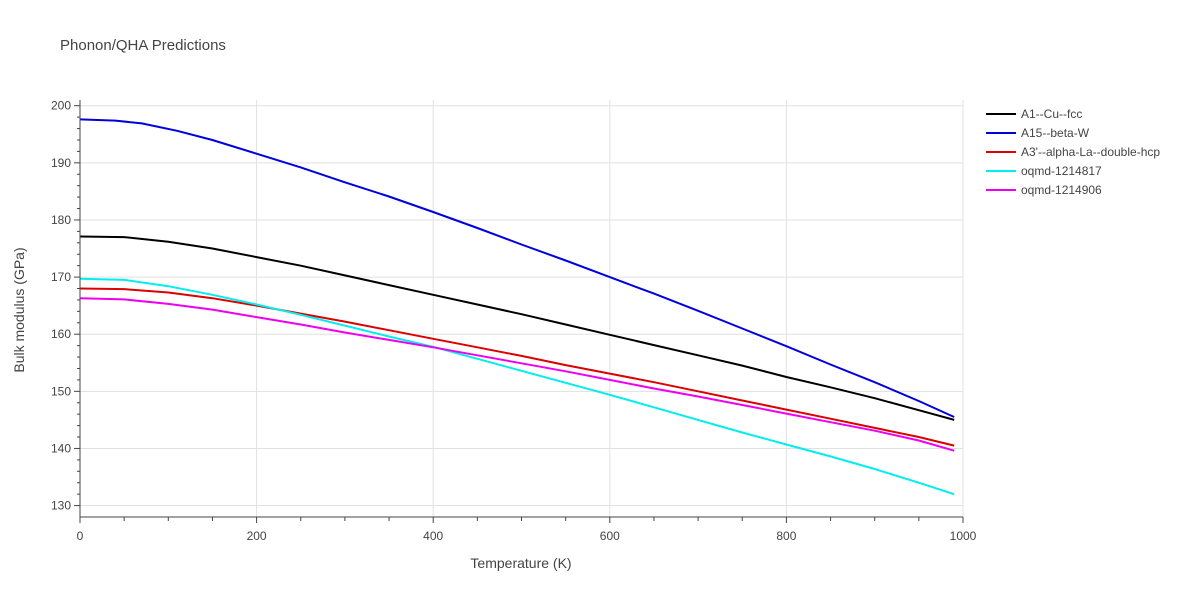  Describe the element at coordinates (786, 536) in the screenshot. I see `x-tick-label: 800` at that location.